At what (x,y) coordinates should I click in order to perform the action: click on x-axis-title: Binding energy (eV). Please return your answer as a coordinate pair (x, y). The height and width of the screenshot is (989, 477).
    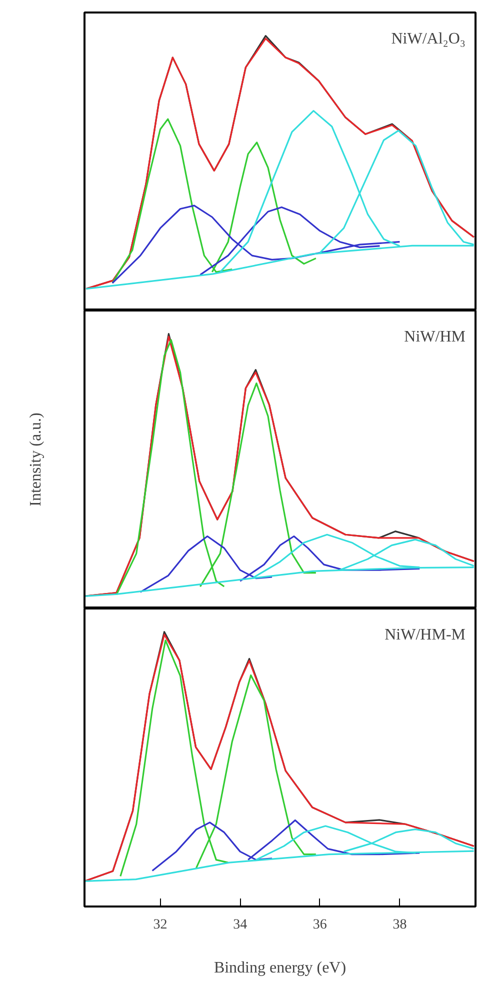
    Looking at the image, I should click on (280, 968).